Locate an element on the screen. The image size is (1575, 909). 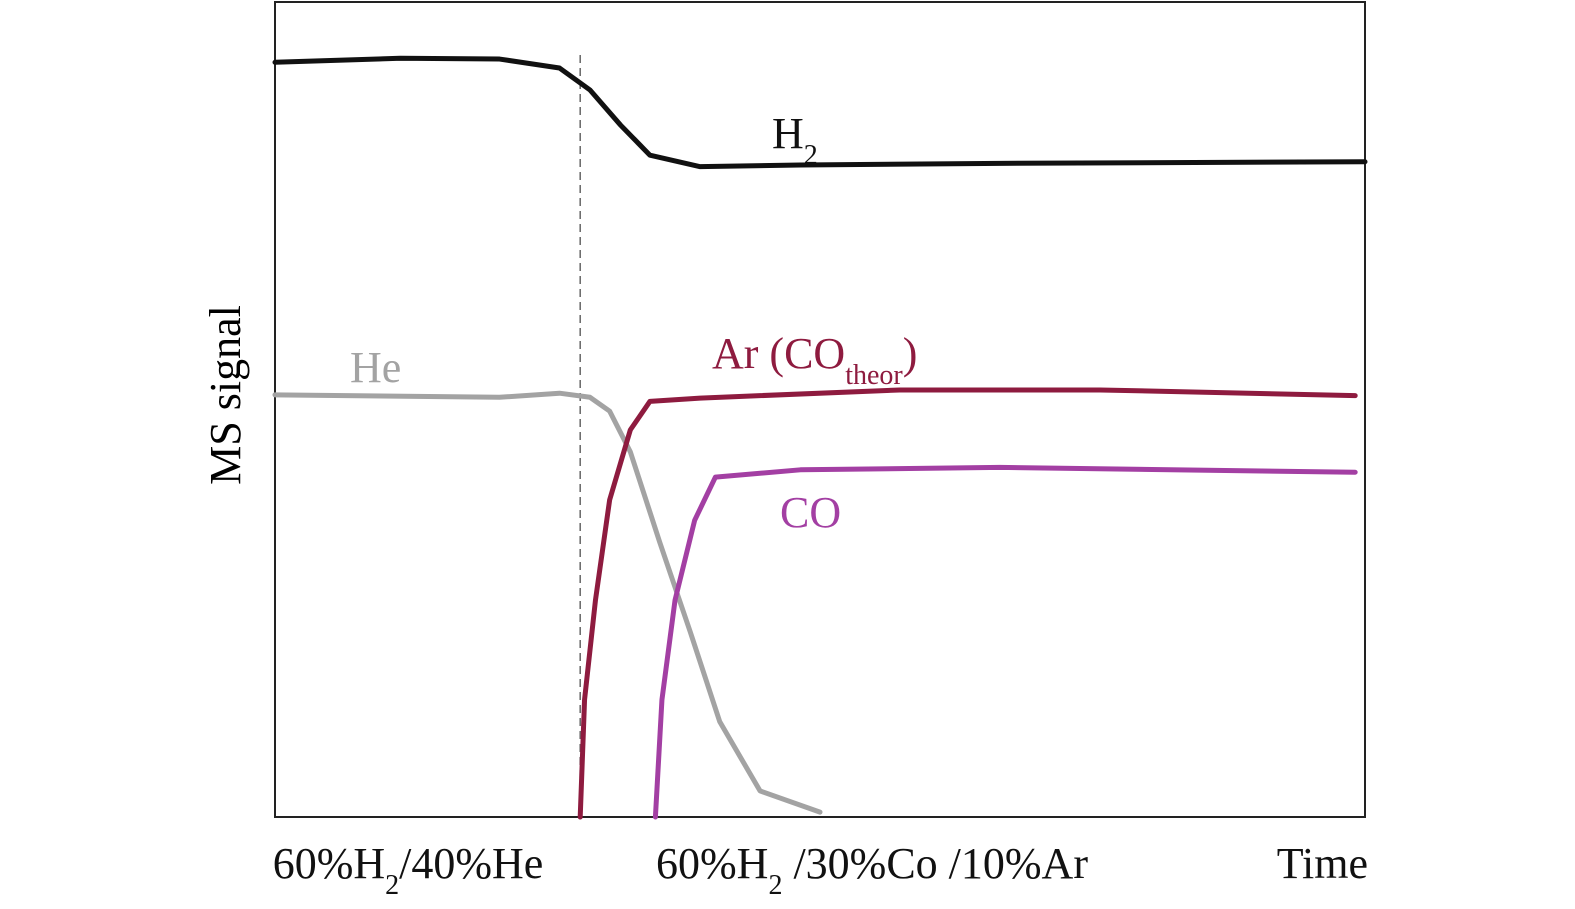
series-label: H2 is located at coordinates (795, 140).